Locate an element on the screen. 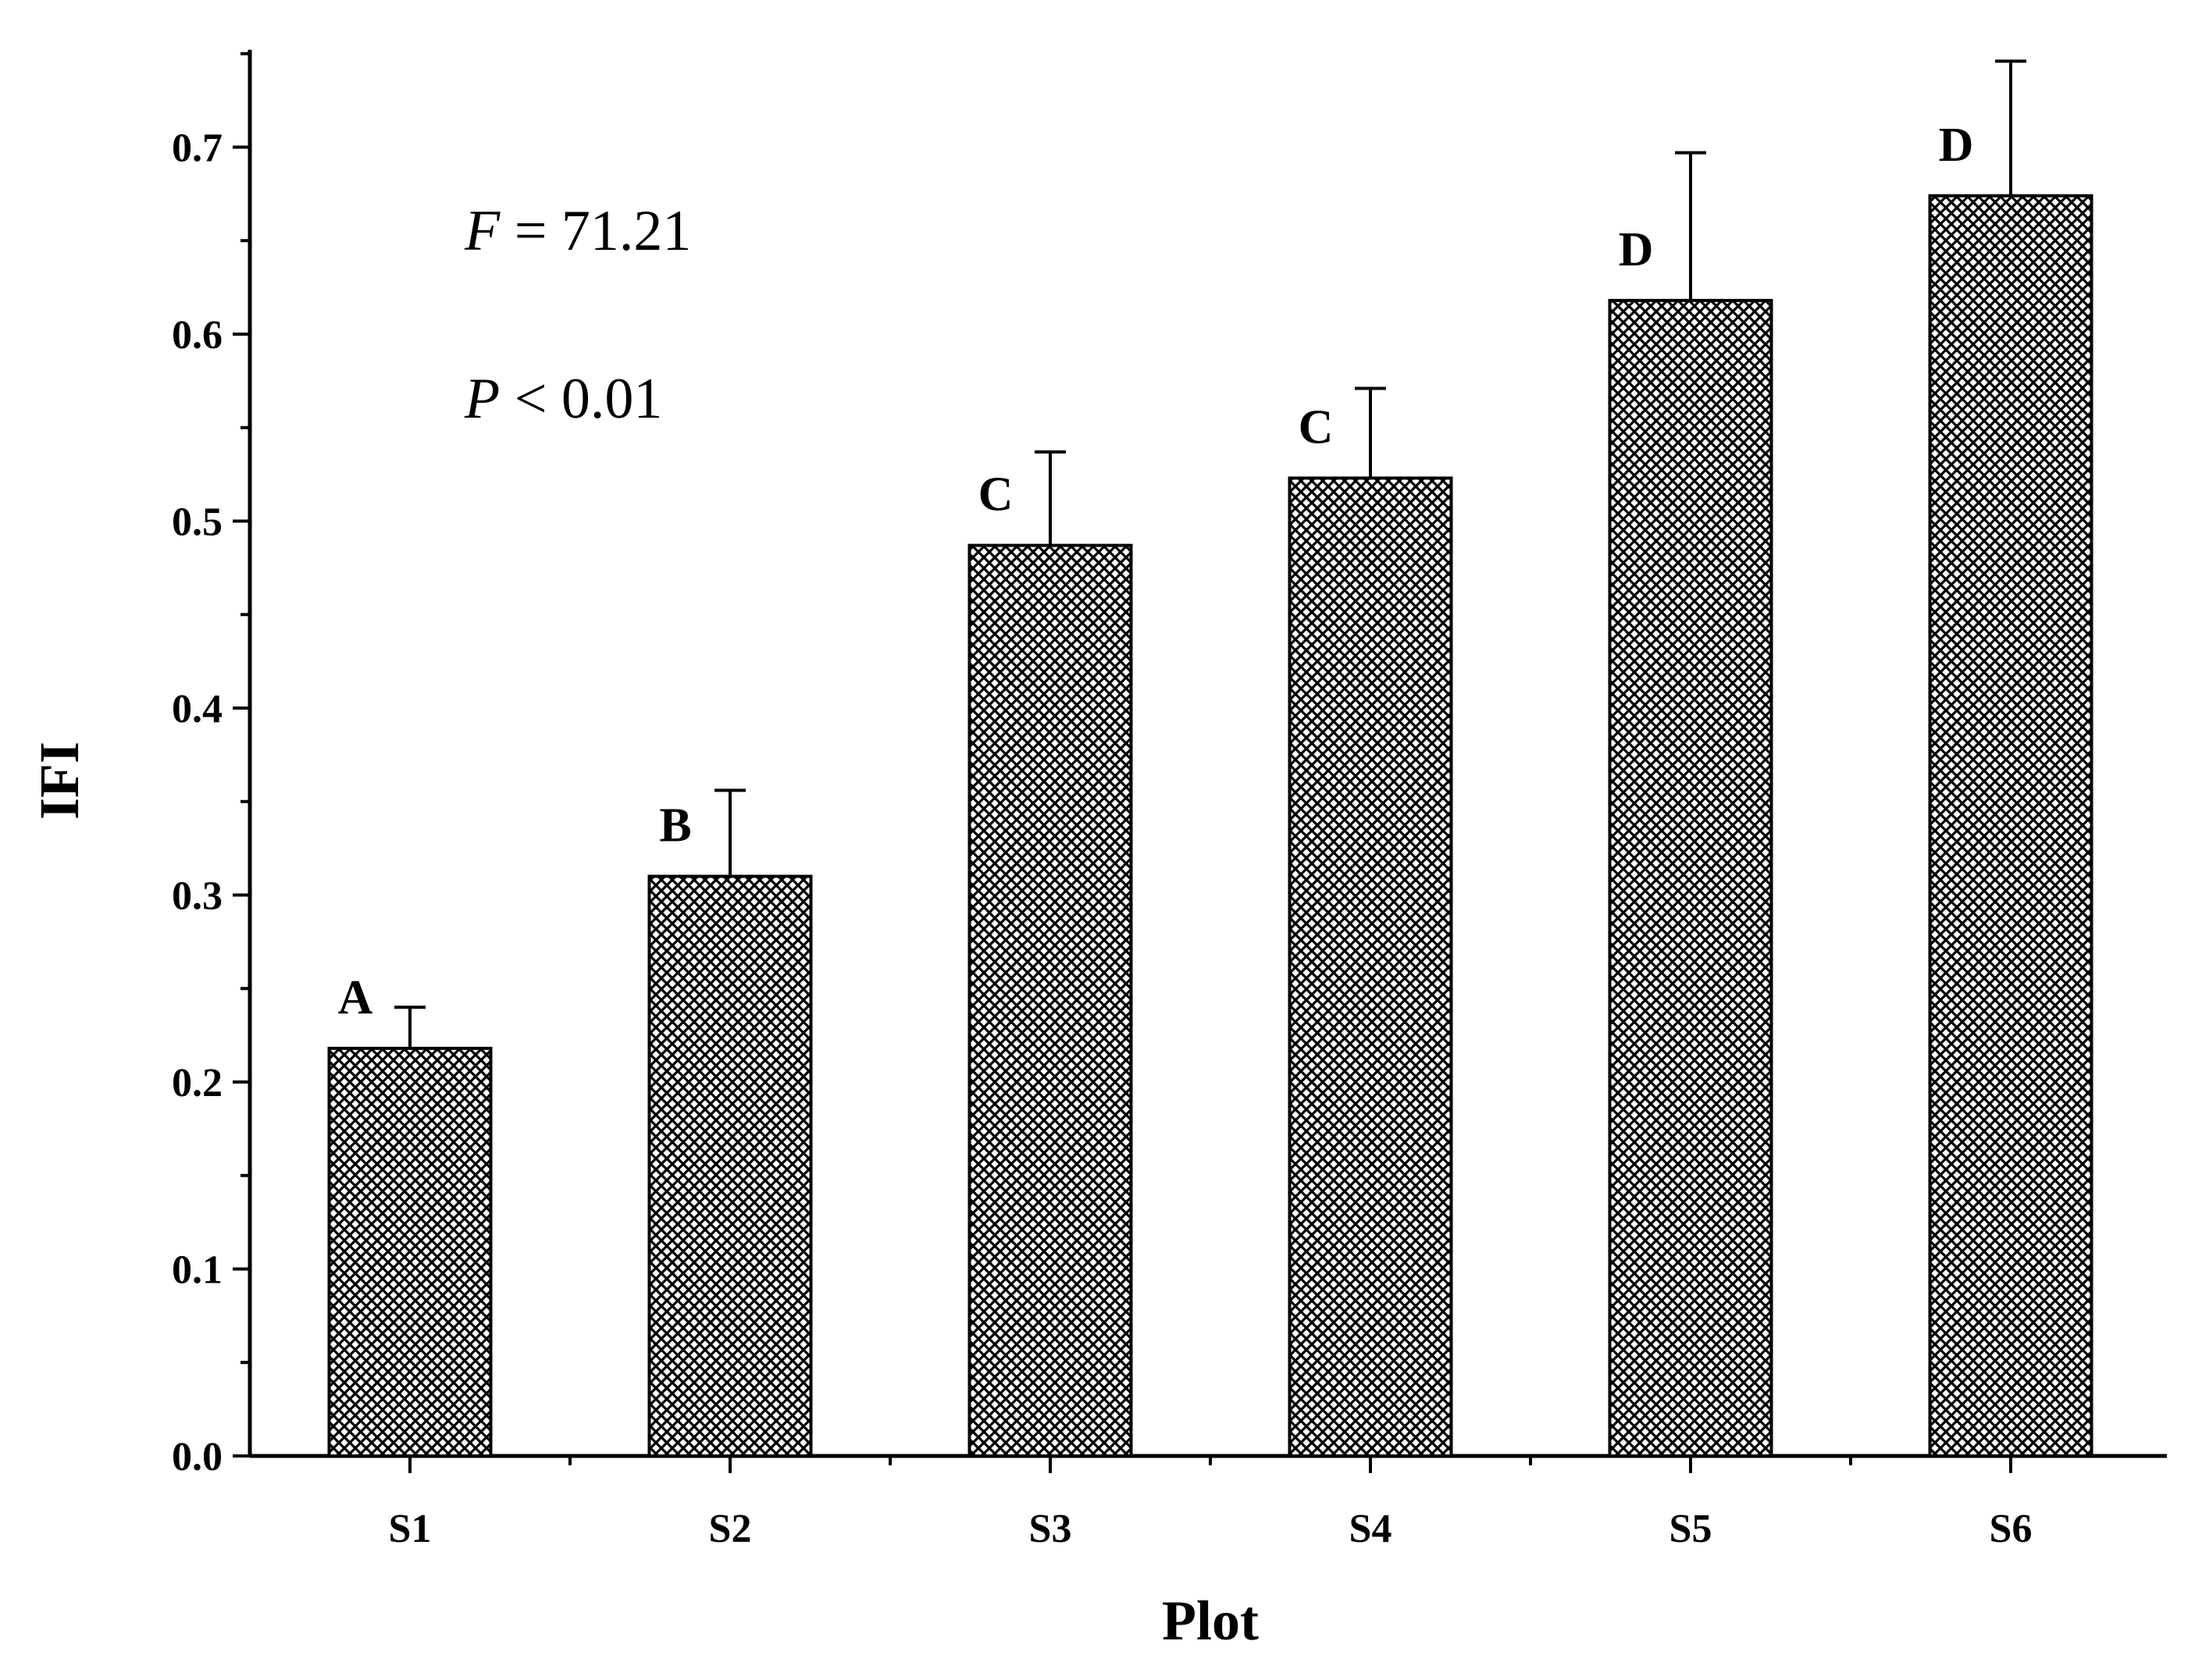 This screenshot has height=1680, width=2195. bar-s3 is located at coordinates (1050, 1000).